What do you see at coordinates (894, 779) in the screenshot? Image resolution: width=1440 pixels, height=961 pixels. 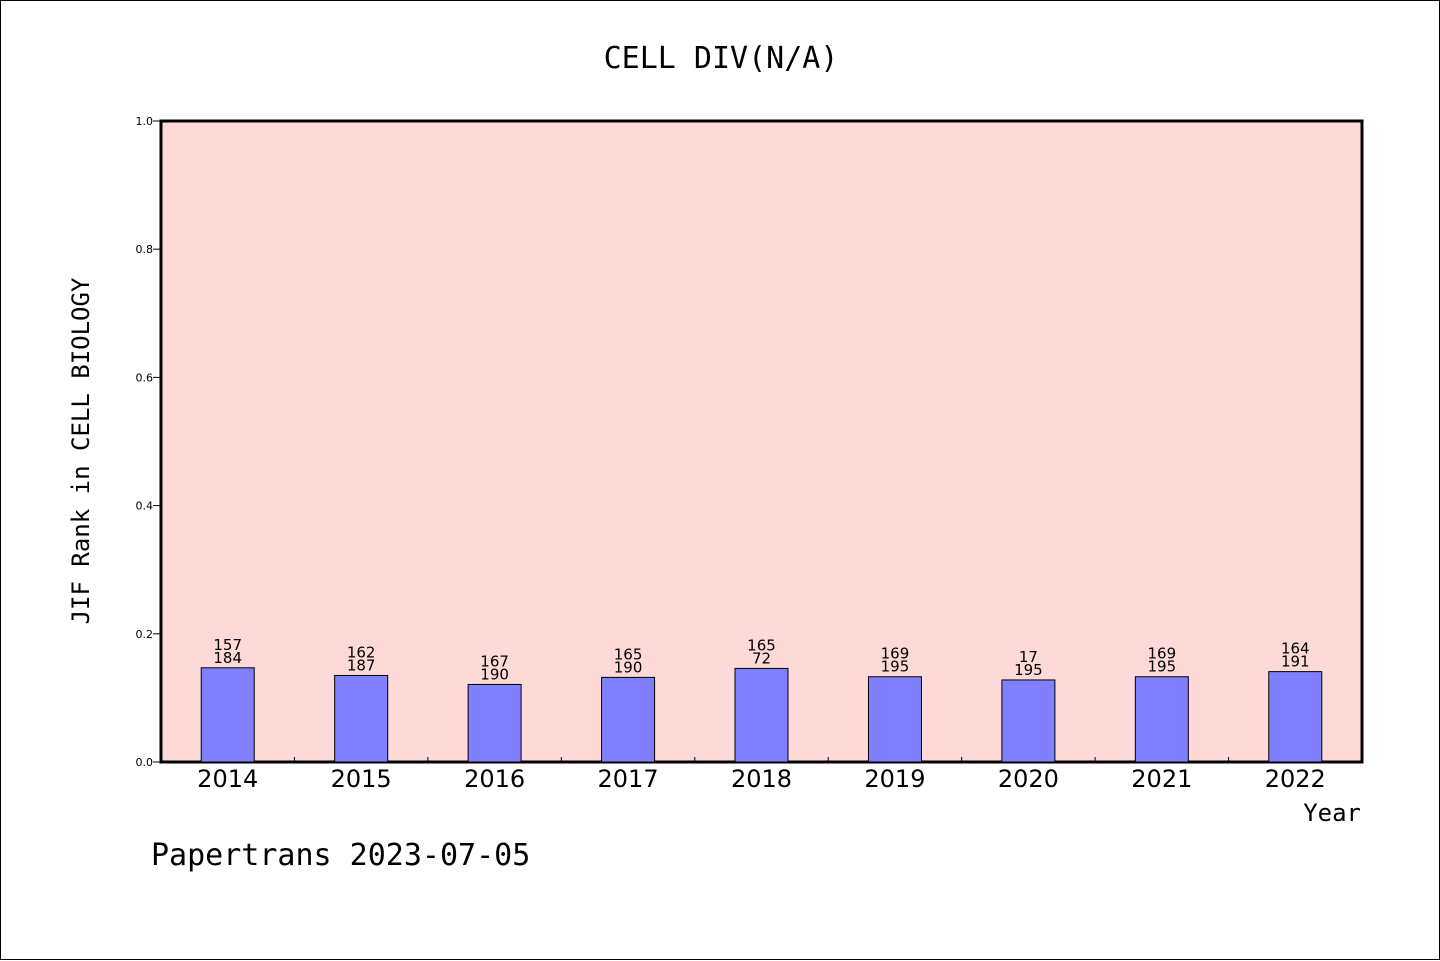 I see `x-tick-label: 2019` at bounding box center [894, 779].